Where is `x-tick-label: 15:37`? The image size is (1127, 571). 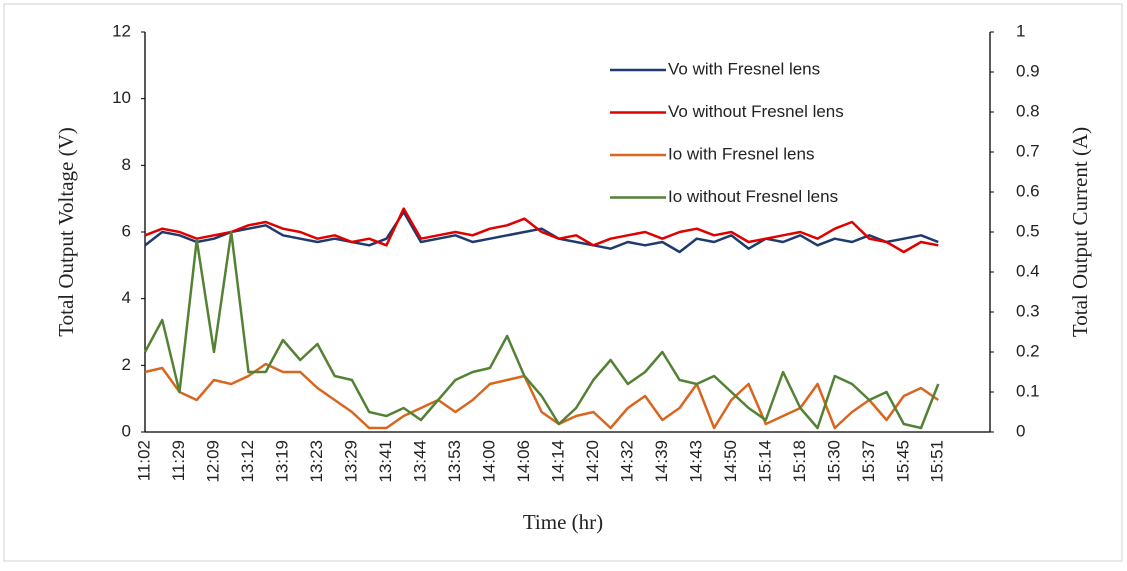 x-tick-label: 15:37 is located at coordinates (868, 461).